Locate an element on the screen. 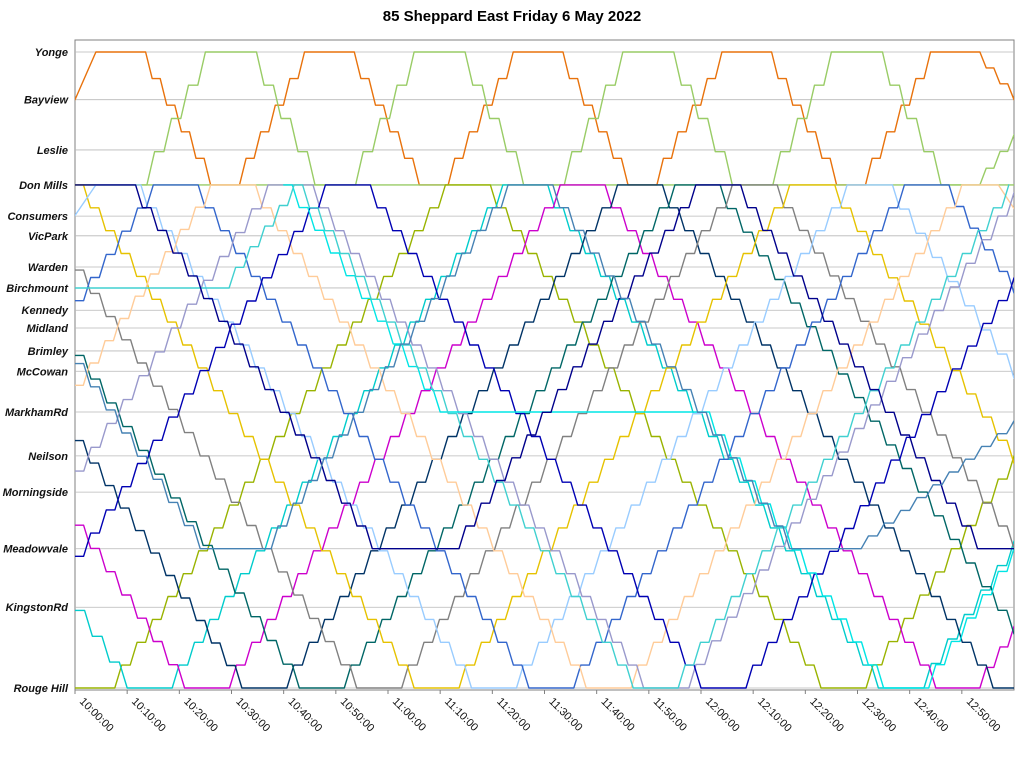  x-axis-time-label: 12:10:00 is located at coordinates (774, 715).